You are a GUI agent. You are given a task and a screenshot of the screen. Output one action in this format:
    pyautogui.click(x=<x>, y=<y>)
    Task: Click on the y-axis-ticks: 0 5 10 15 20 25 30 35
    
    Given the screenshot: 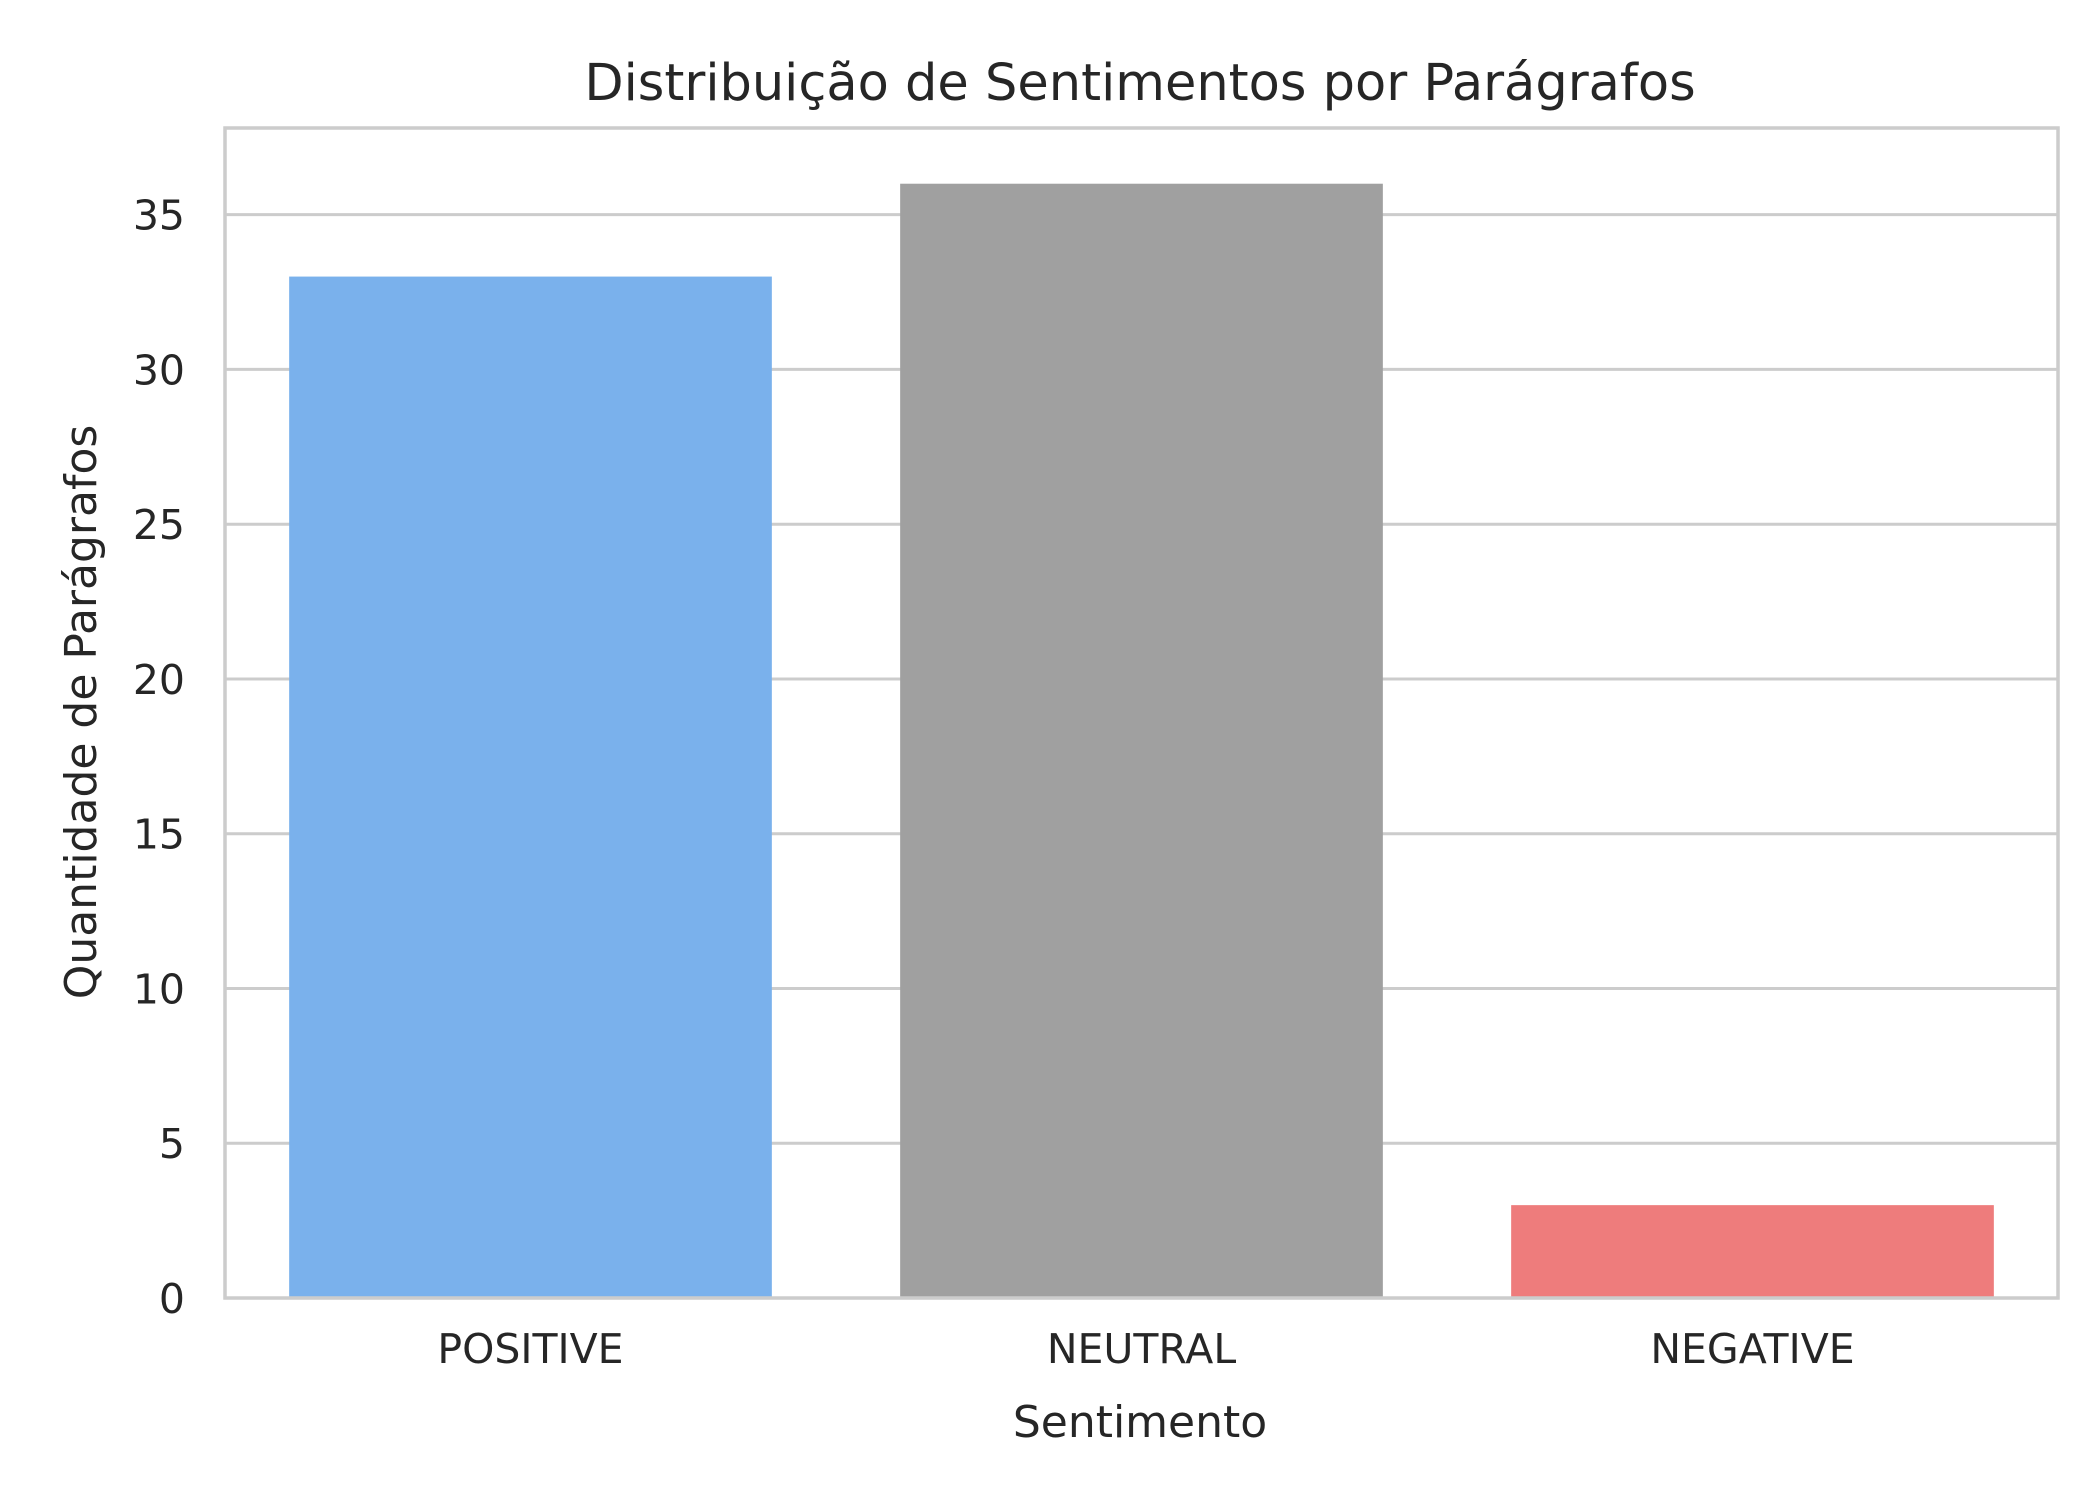 What is the action you would take?
    pyautogui.click(x=159, y=757)
    